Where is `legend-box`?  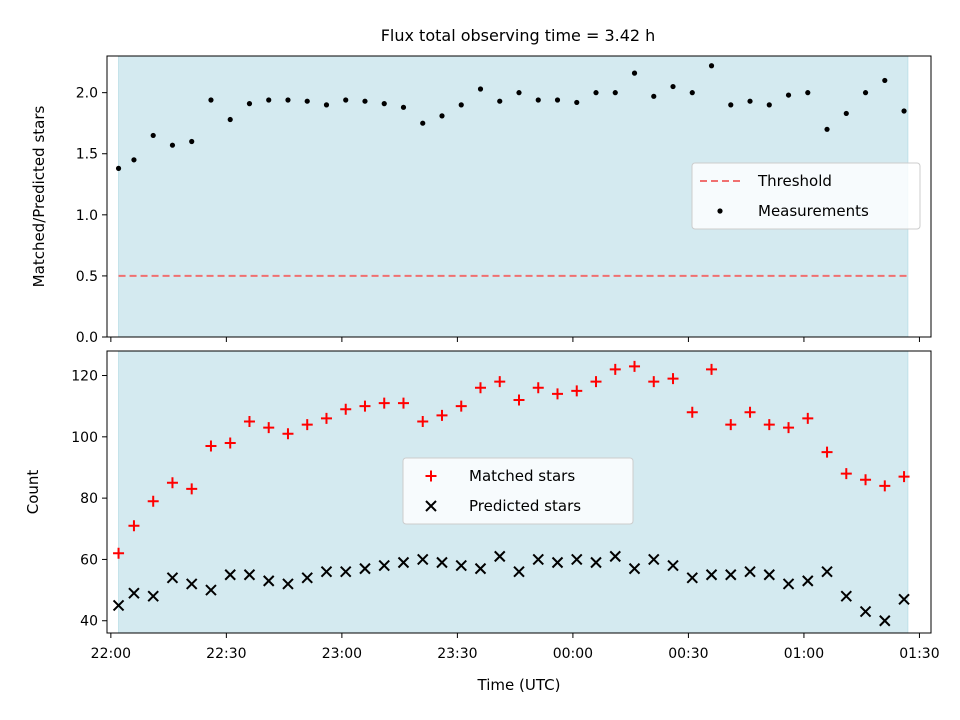 legend-box is located at coordinates (518, 491).